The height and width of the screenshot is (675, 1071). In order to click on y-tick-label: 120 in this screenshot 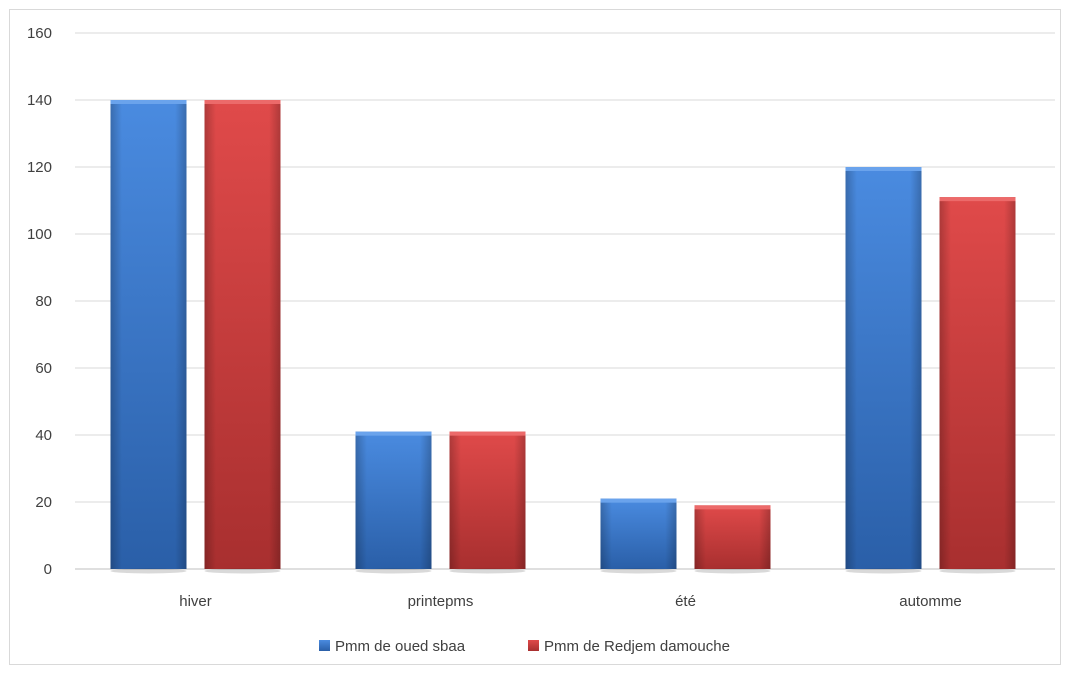, I will do `click(39, 167)`.